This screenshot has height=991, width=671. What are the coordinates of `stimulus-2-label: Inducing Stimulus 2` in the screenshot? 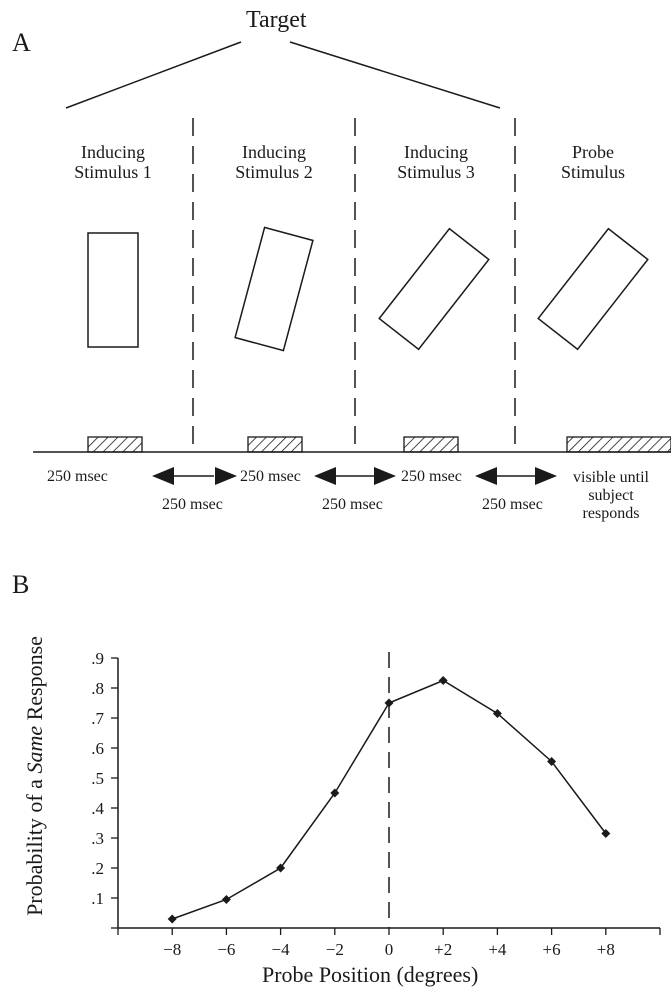 It's located at (274, 162).